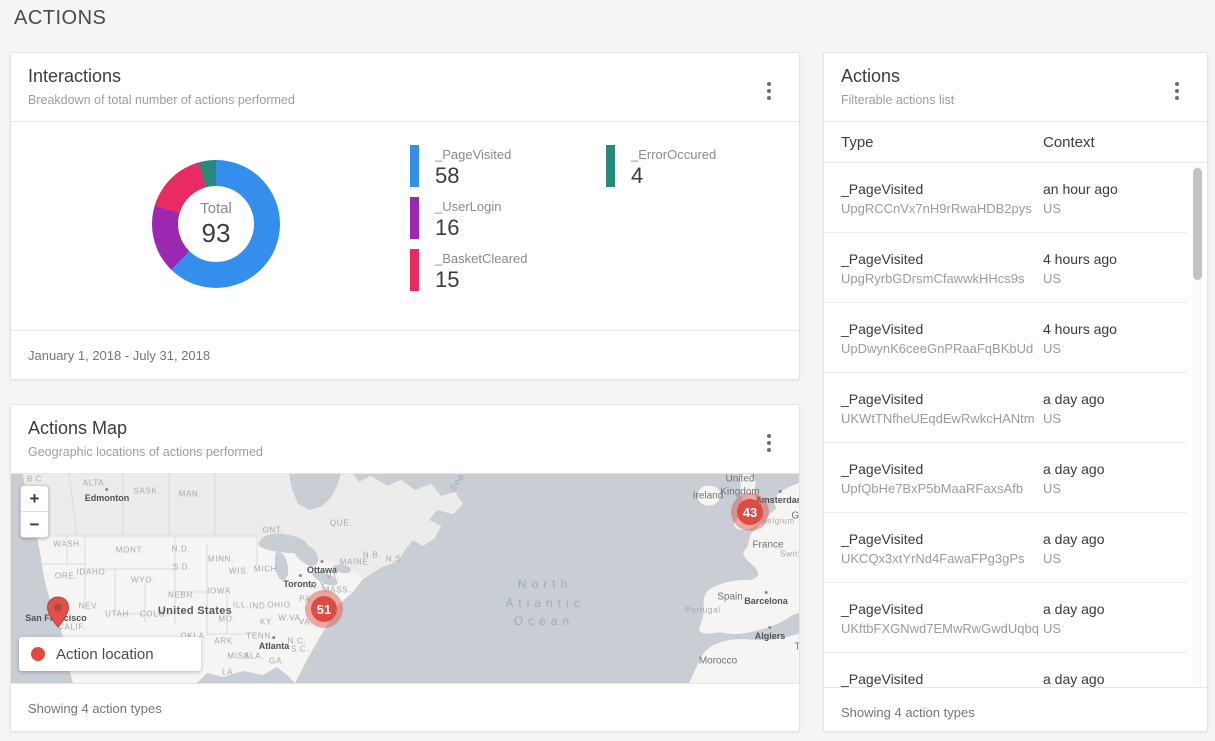  I want to click on column-header-context: Context, so click(1069, 142).